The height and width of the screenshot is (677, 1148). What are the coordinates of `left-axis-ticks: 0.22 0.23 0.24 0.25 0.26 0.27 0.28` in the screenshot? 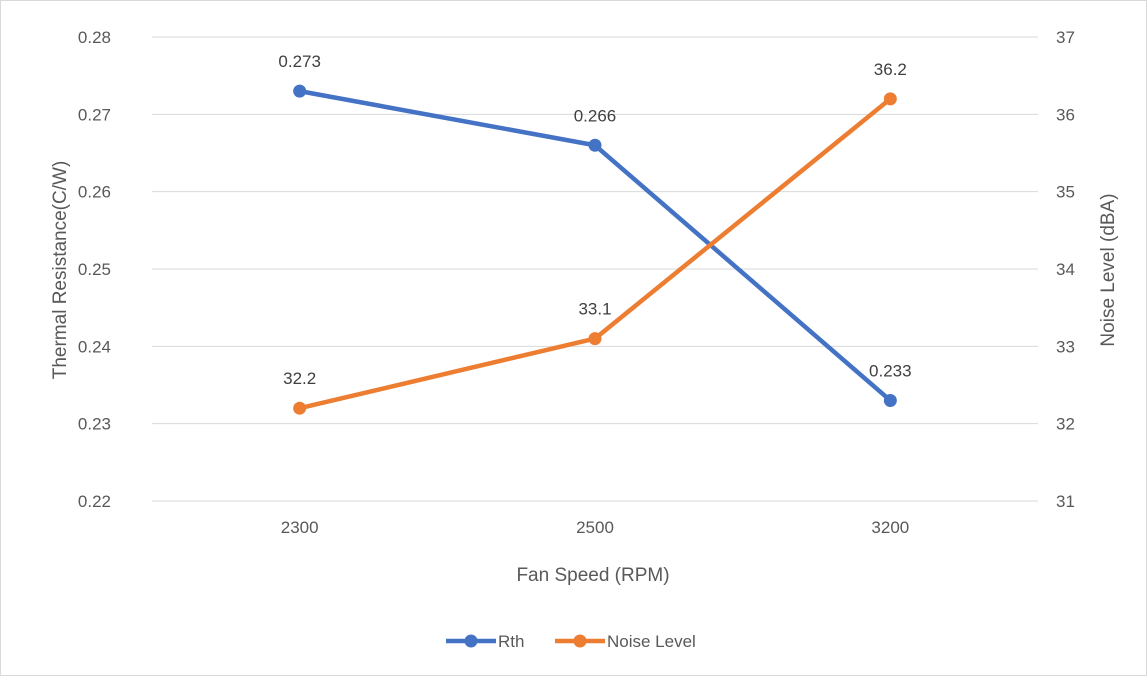 It's located at (94, 269).